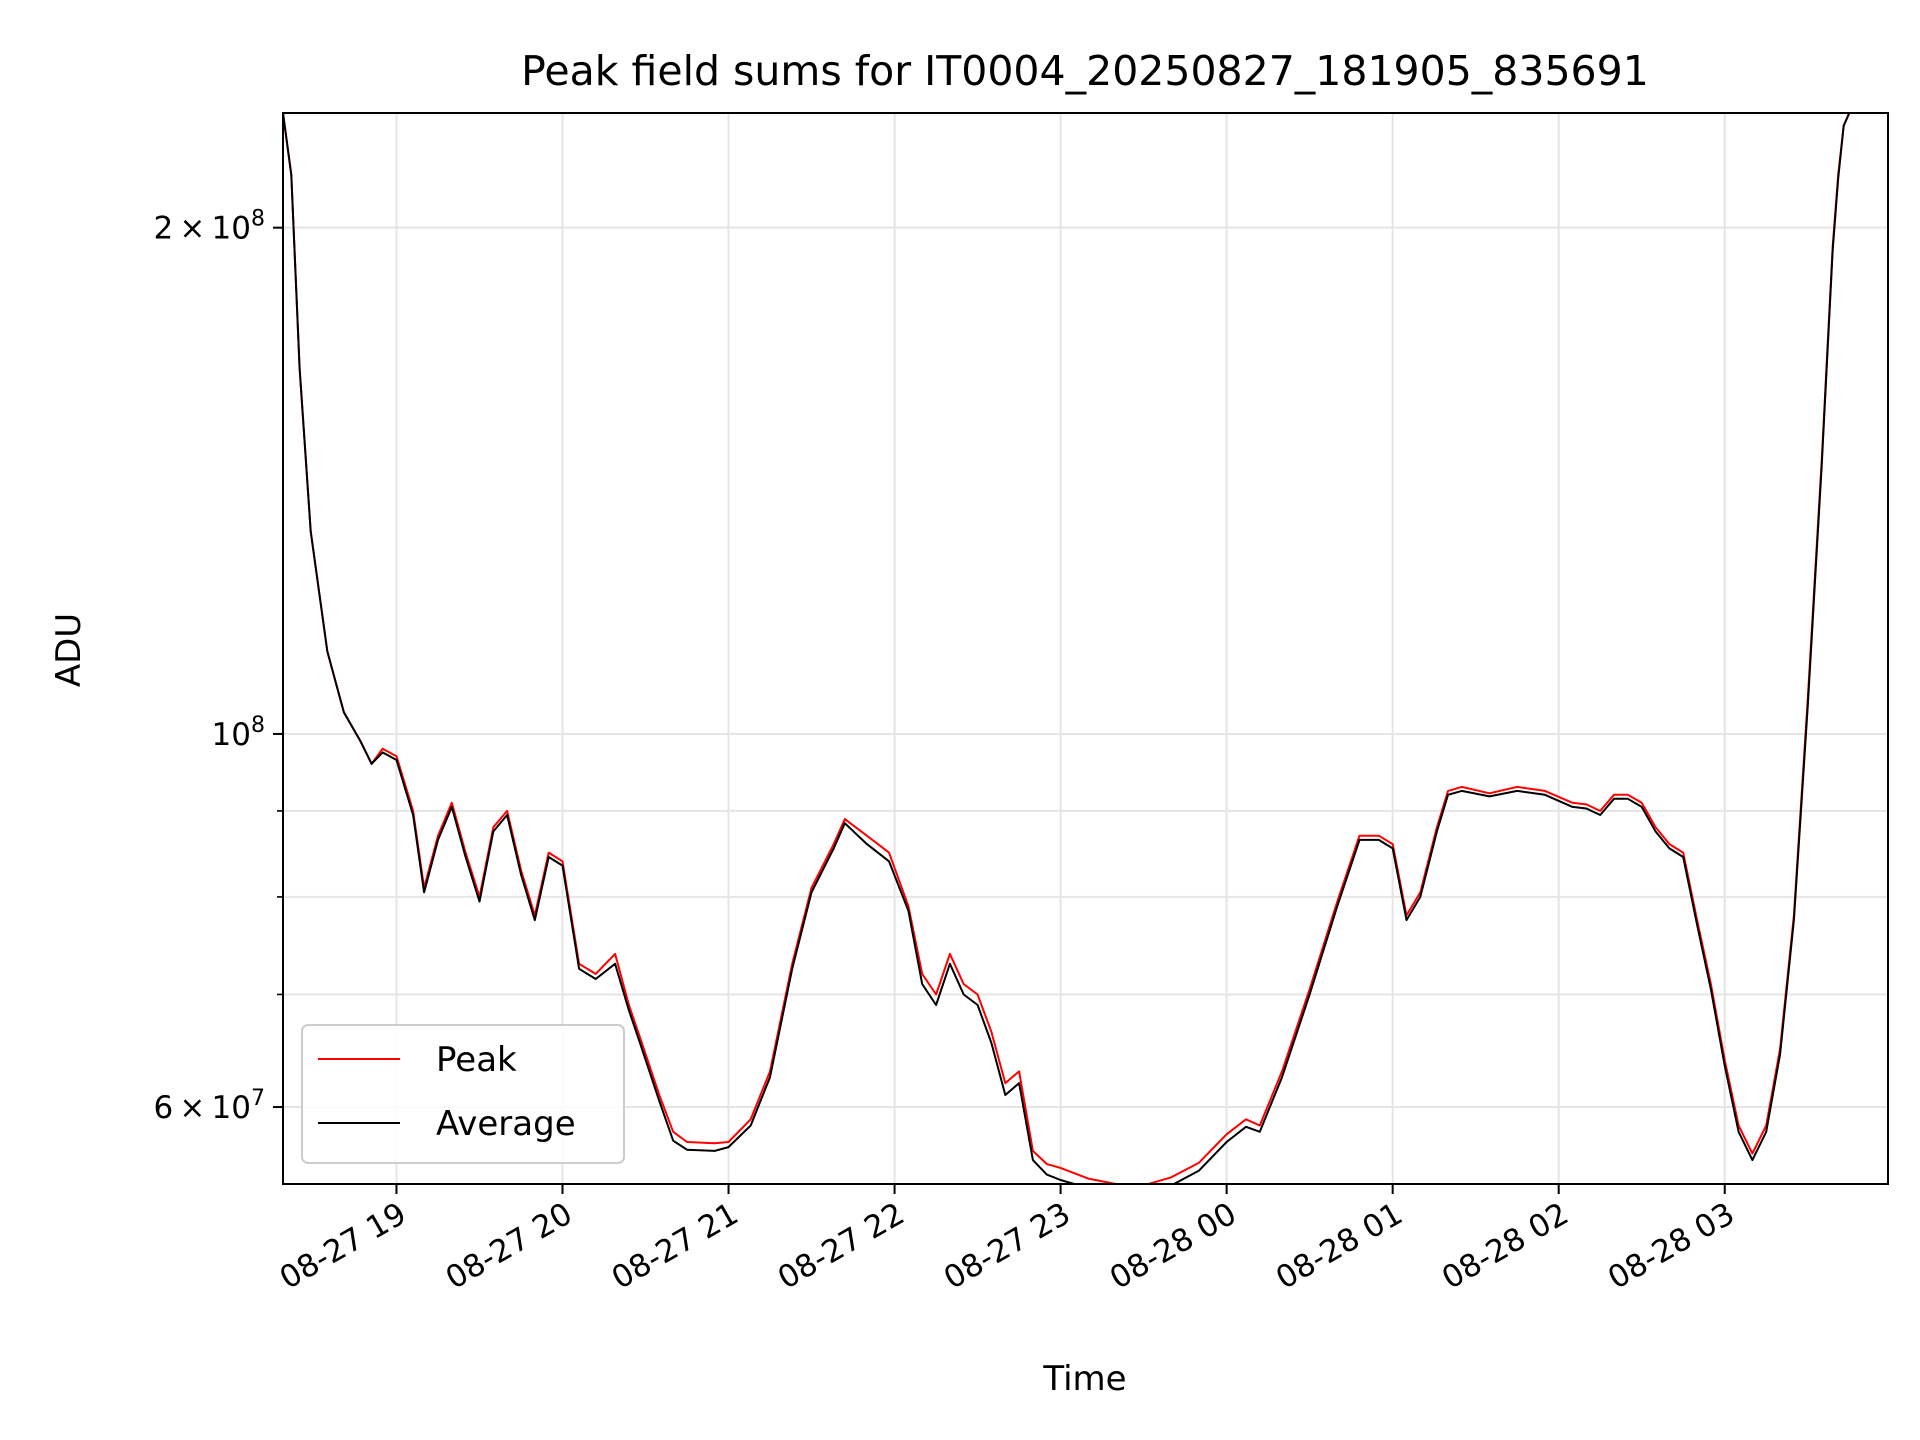 The width and height of the screenshot is (1920, 1440). I want to click on y-tick-label: 2 × 108, so click(209, 227).